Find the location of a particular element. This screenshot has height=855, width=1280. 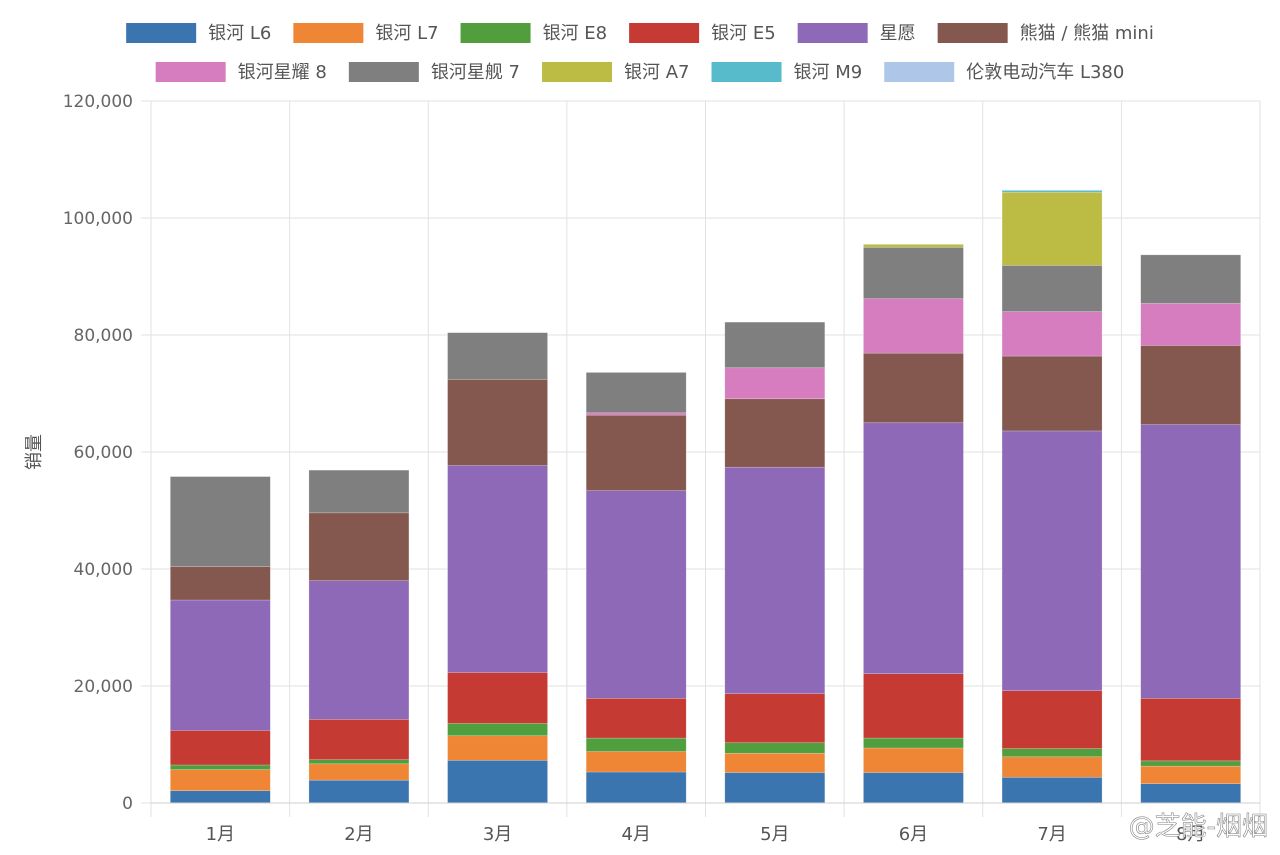

y-tick-label: 20,000 is located at coordinates (103, 687).